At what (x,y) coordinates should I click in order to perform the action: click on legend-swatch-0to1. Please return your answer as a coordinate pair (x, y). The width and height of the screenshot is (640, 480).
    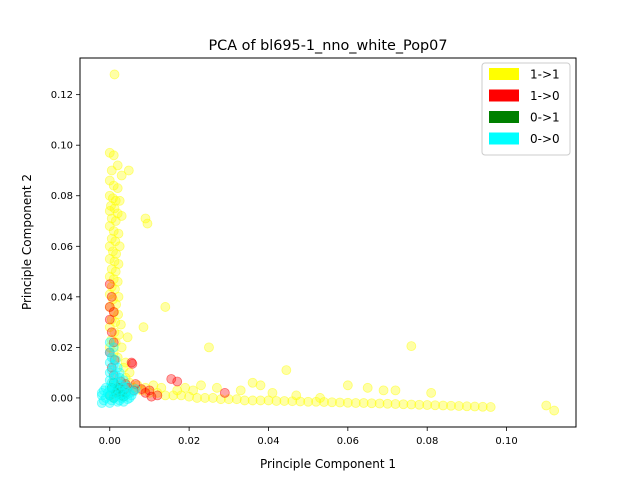
    Looking at the image, I should click on (504, 117).